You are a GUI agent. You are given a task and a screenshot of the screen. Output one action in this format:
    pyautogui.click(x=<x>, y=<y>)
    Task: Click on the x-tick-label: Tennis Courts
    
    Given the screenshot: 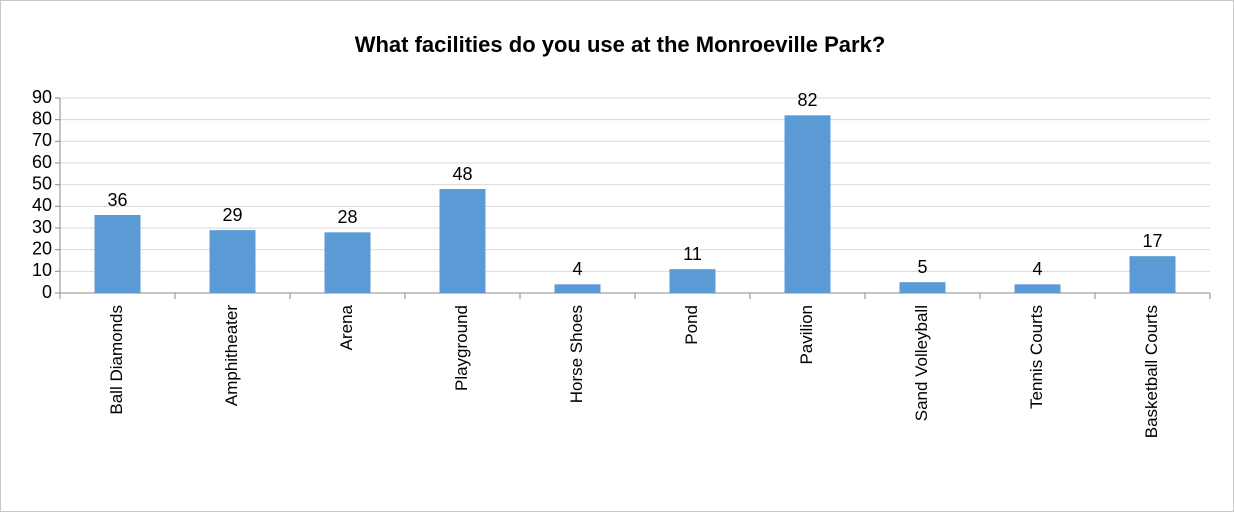 What is the action you would take?
    pyautogui.click(x=1036, y=357)
    